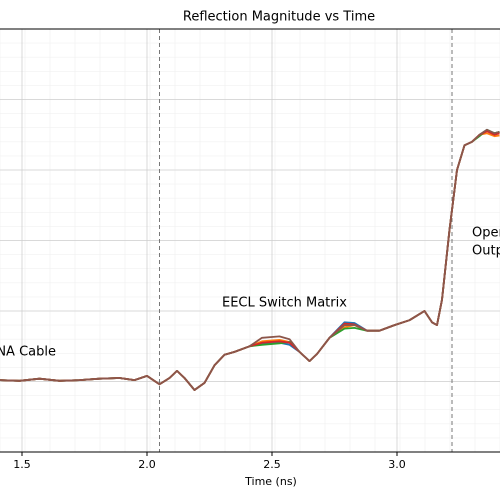 This screenshot has height=500, width=500. I want to click on annotation: EECL Switch Matrix, so click(284, 303).